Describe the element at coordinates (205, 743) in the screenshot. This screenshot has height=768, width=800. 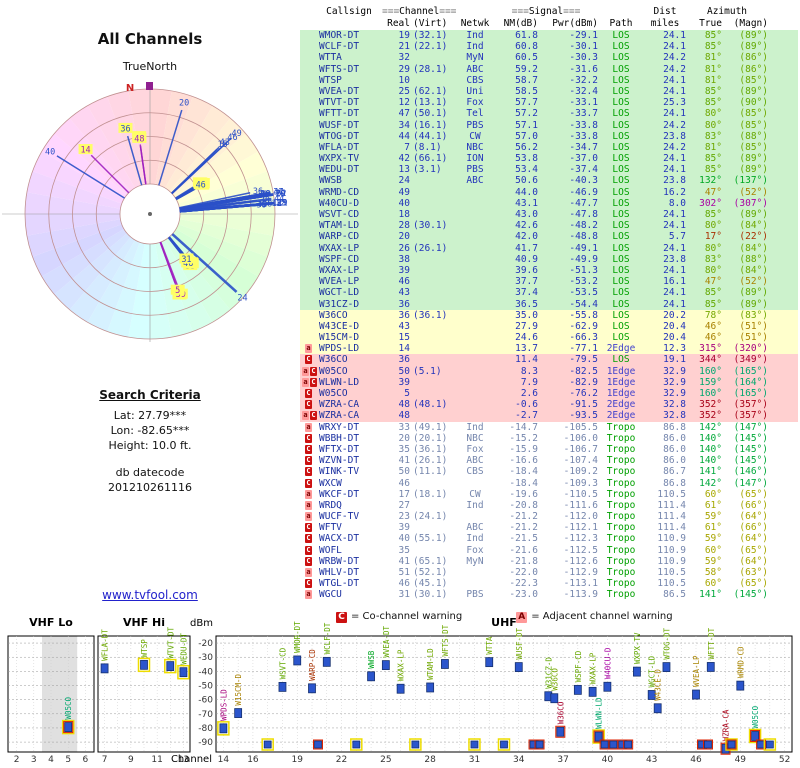
I see `dbm-tick: -90` at that location.